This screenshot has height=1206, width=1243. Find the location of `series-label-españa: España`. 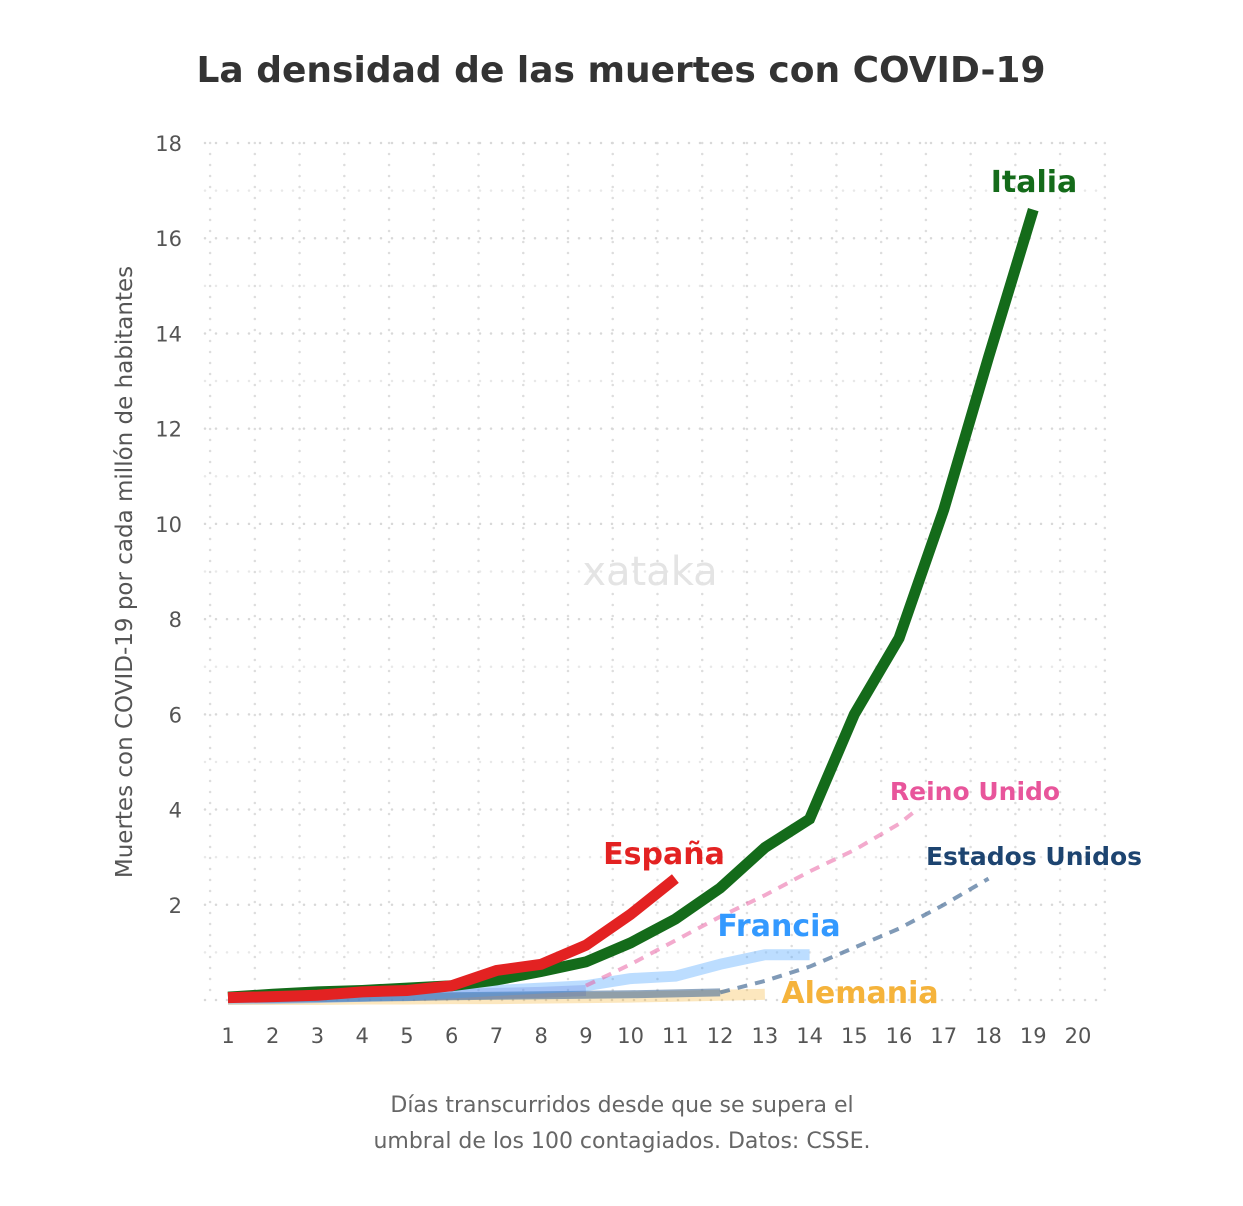

series-label-españa: España is located at coordinates (664, 854).